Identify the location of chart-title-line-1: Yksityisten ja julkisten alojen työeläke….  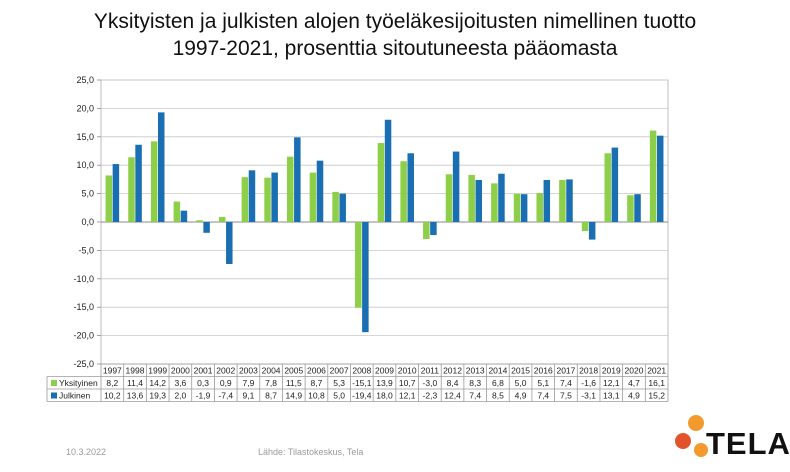
(395, 21).